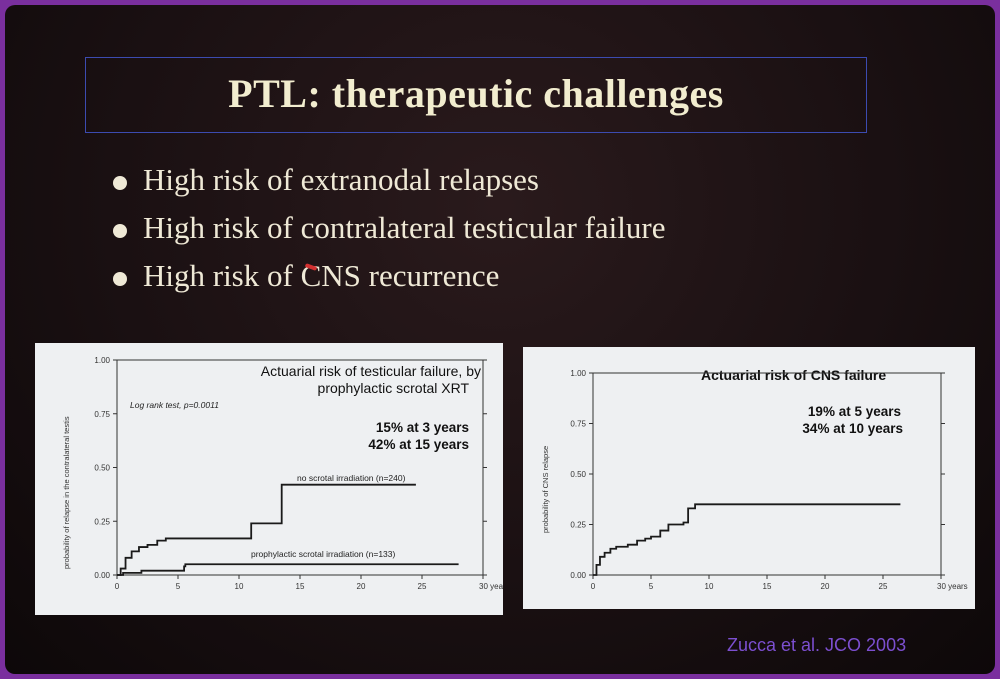  What do you see at coordinates (174, 405) in the screenshot?
I see `log-rank-note: Log rank test, p=0.0011` at bounding box center [174, 405].